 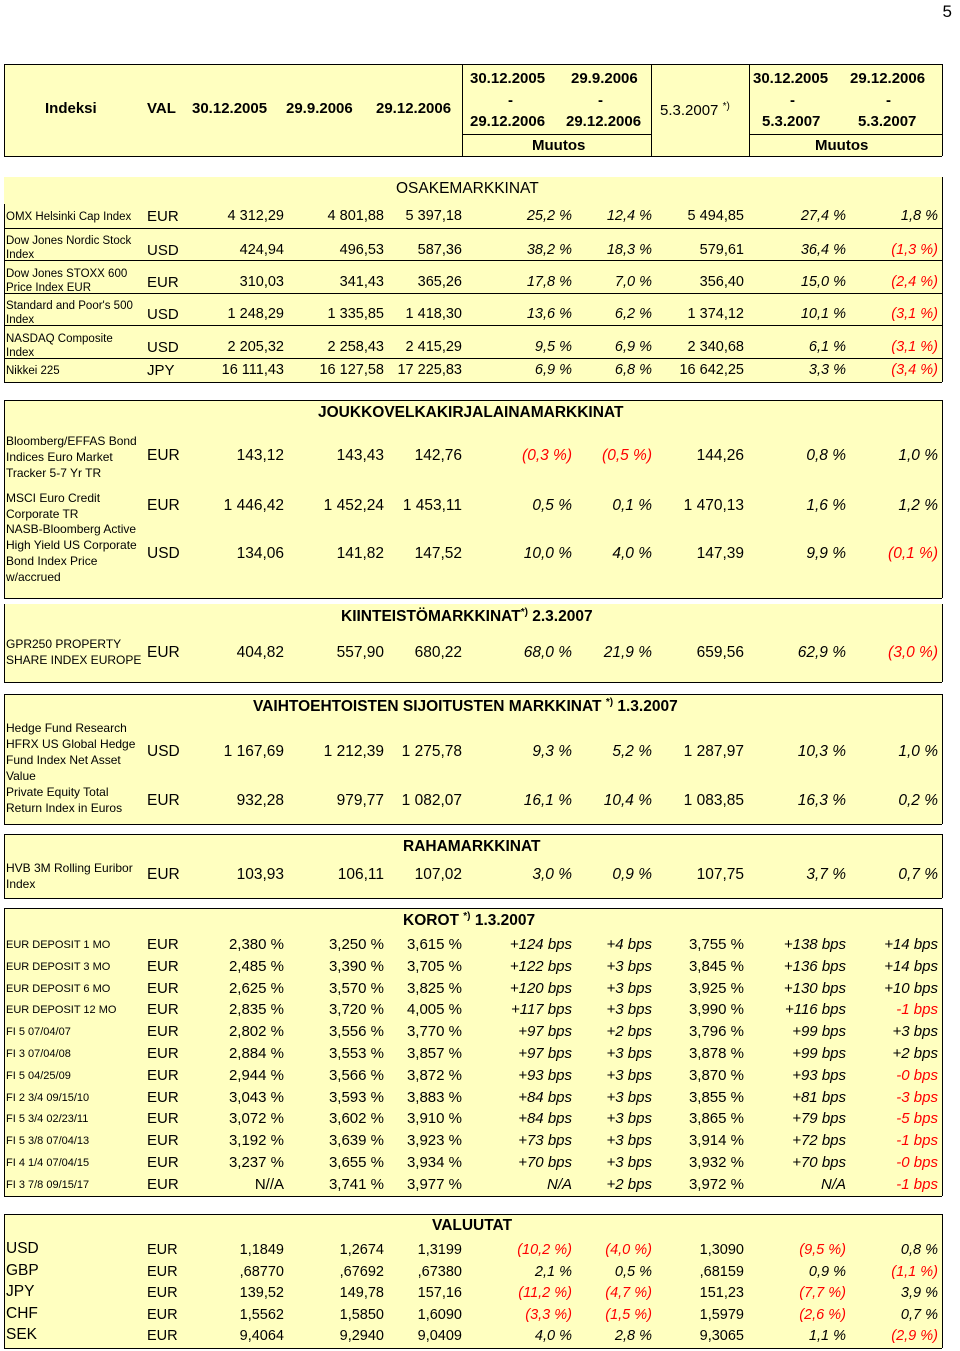 What do you see at coordinates (600, 100) in the screenshot?
I see `header-range2-dash: -` at bounding box center [600, 100].